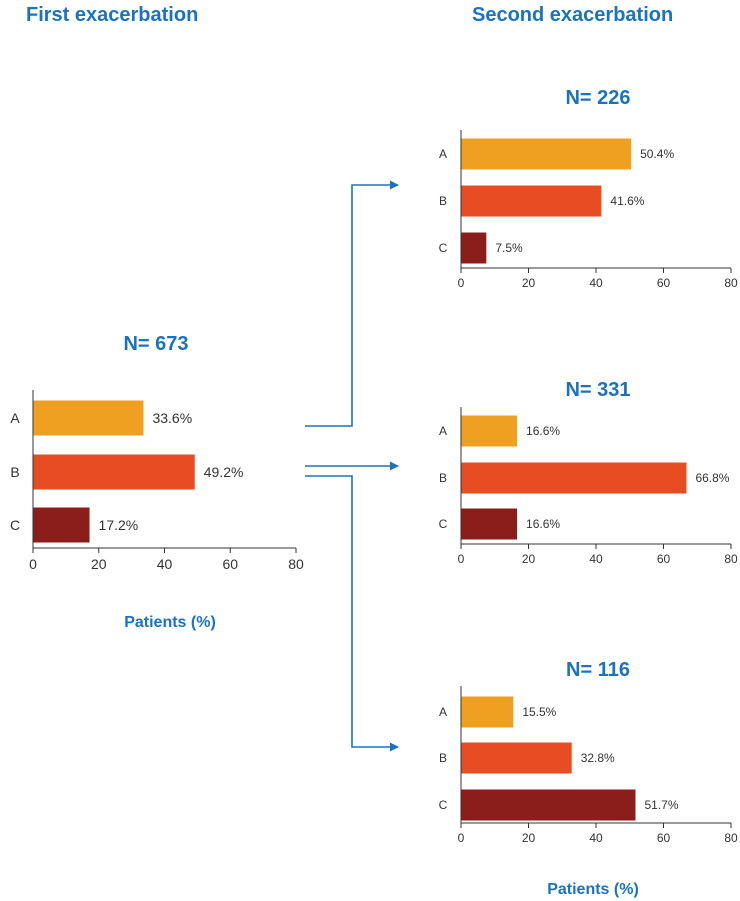  Describe the element at coordinates (539, 712) in the screenshot. I see `data-label: 15.5%` at that location.